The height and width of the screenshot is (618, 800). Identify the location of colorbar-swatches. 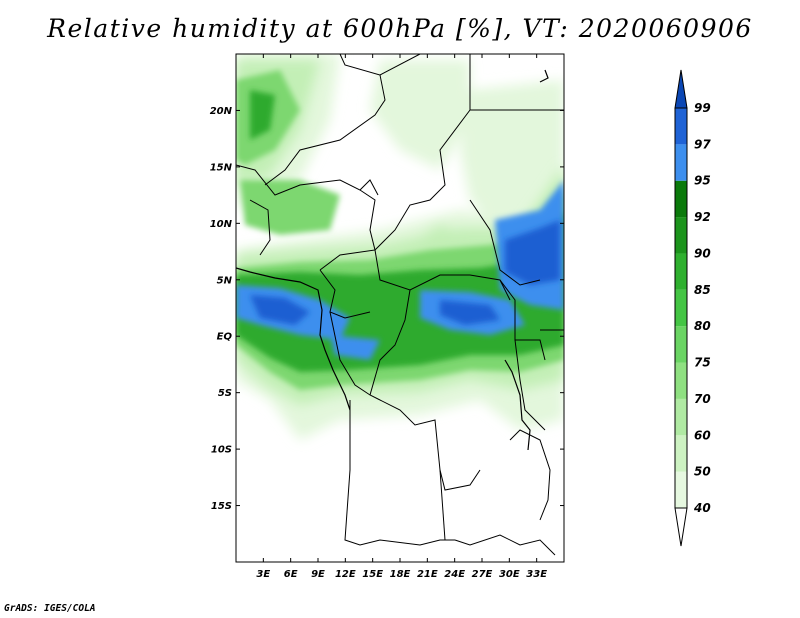
(681, 308).